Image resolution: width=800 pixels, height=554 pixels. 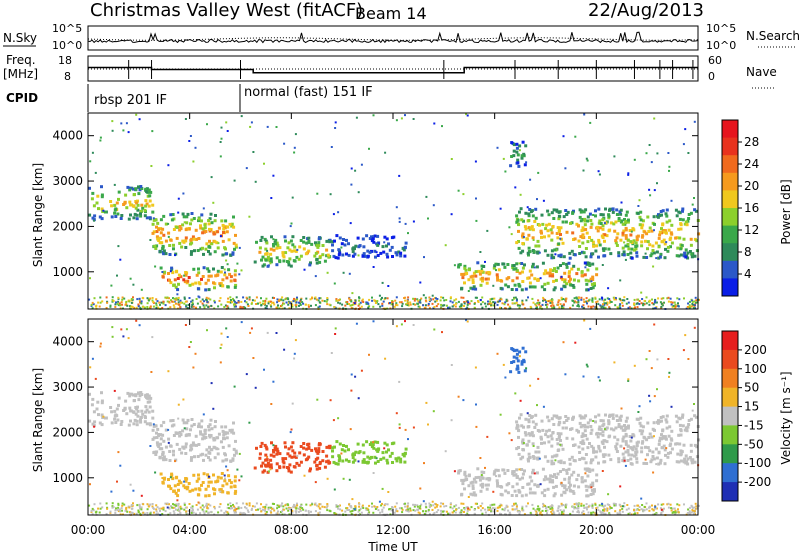 What do you see at coordinates (67, 76) in the screenshot?
I see `freq-tick-bottom: 8` at bounding box center [67, 76].